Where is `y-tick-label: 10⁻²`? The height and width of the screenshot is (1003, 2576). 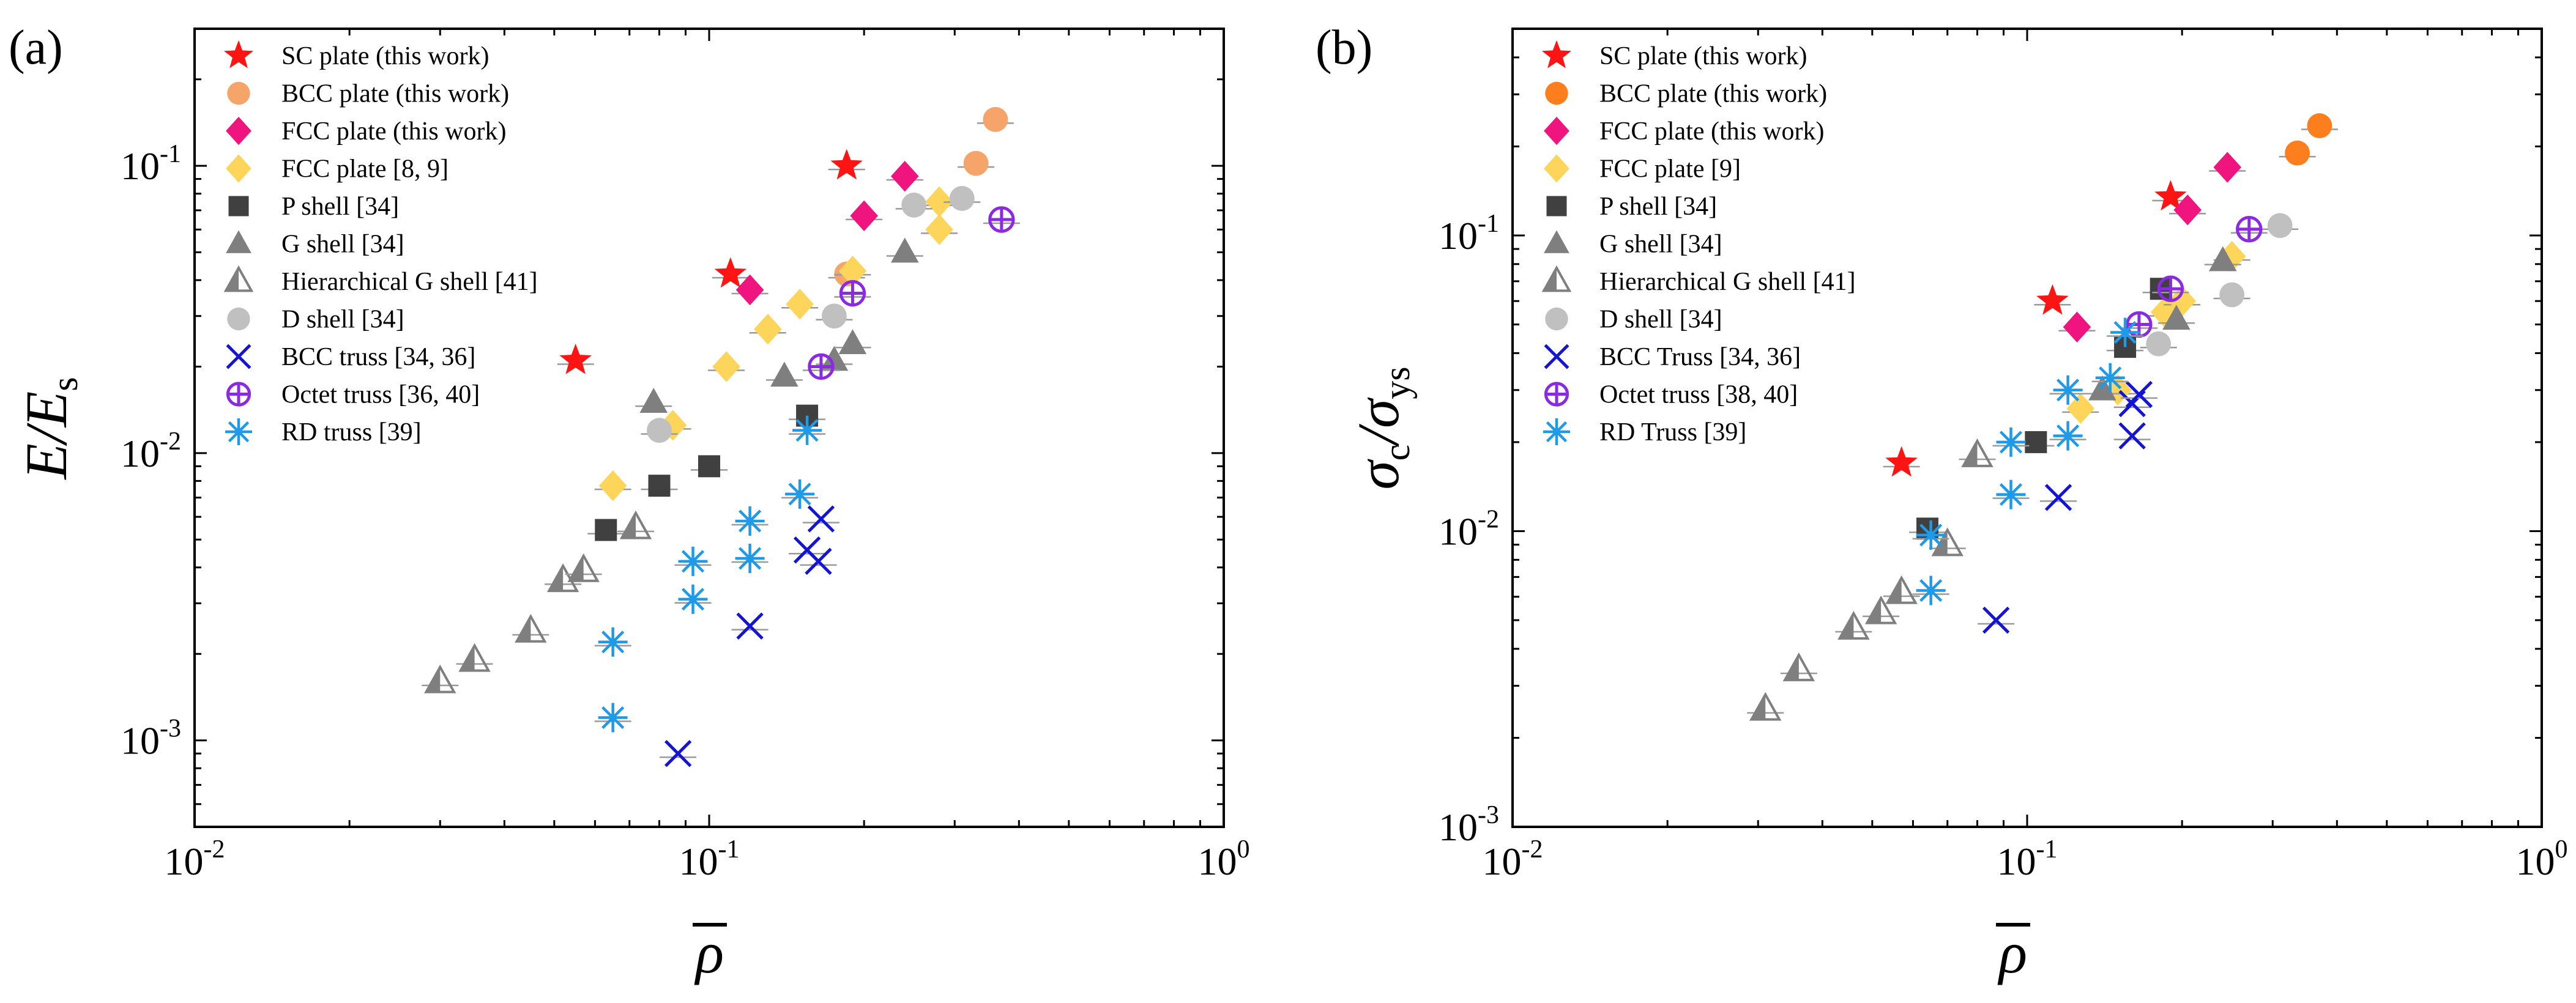 y-tick-label: 10⁻² is located at coordinates (151, 451).